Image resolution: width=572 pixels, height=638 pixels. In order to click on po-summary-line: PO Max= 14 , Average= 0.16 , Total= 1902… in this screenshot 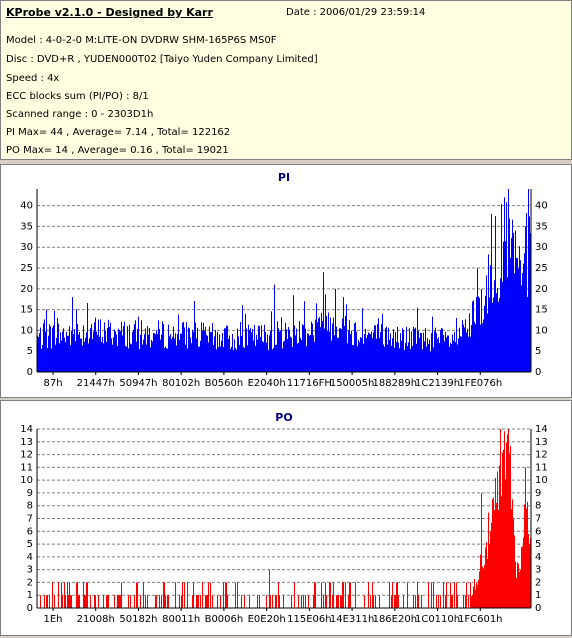, I will do `click(117, 150)`.